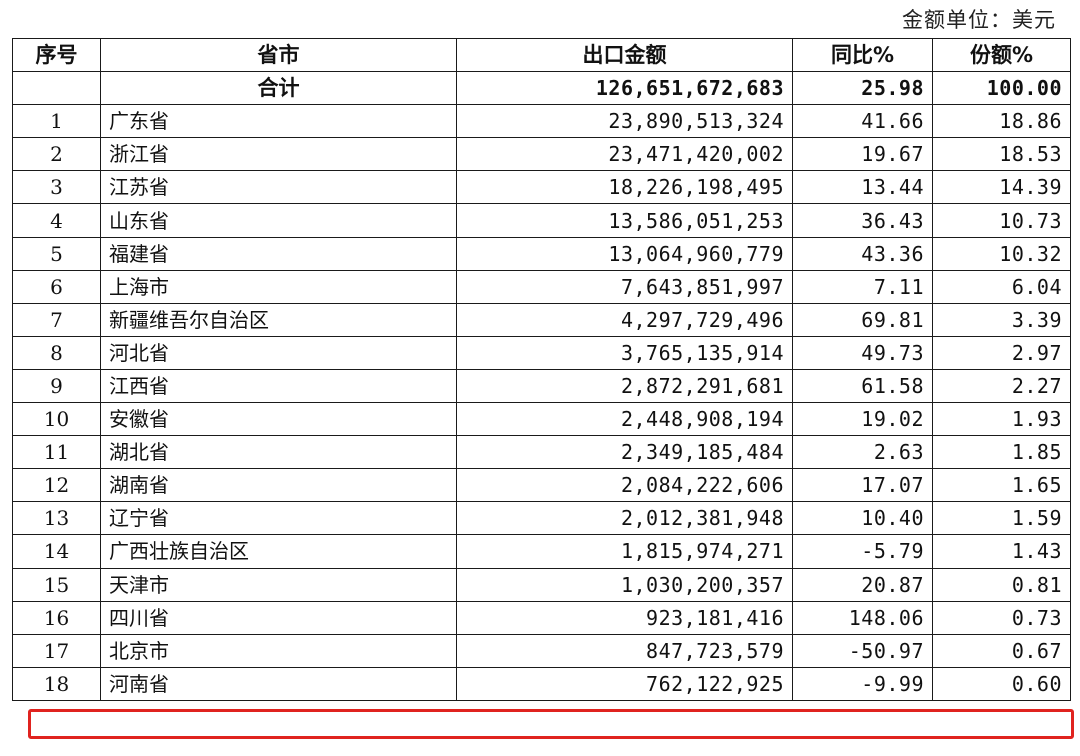 This screenshot has width=1080, height=756. What do you see at coordinates (541, 452) in the screenshot?
I see `table-row: 11 湖北省 2,349,185,484 2.63 1.85` at bounding box center [541, 452].